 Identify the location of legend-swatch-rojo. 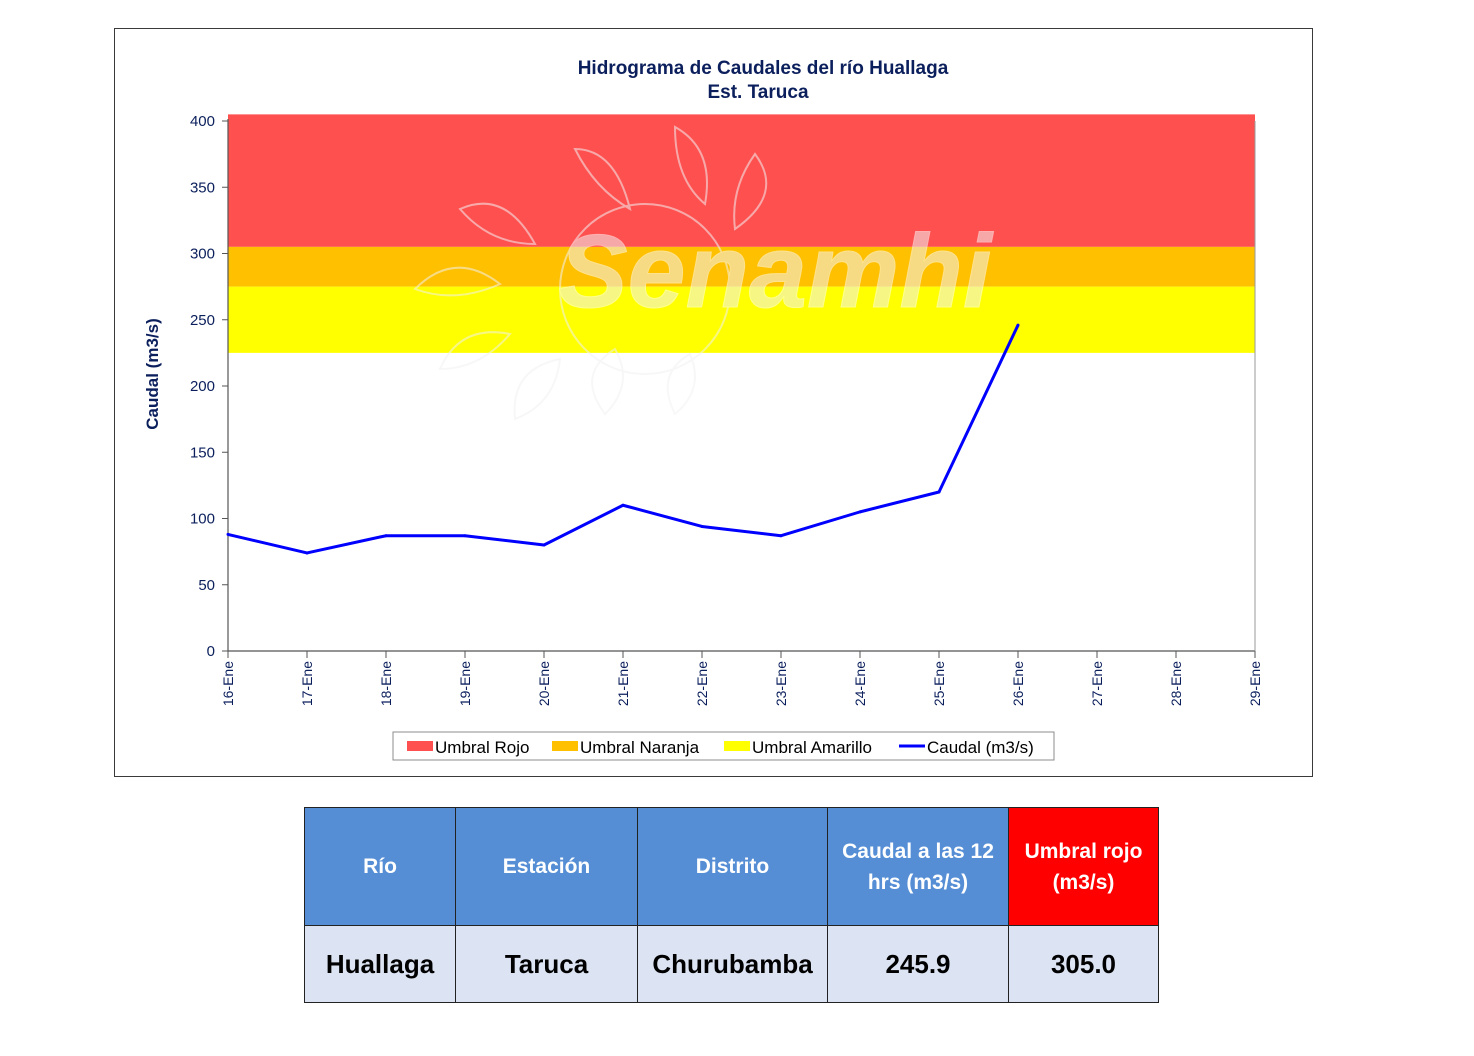
(420, 746).